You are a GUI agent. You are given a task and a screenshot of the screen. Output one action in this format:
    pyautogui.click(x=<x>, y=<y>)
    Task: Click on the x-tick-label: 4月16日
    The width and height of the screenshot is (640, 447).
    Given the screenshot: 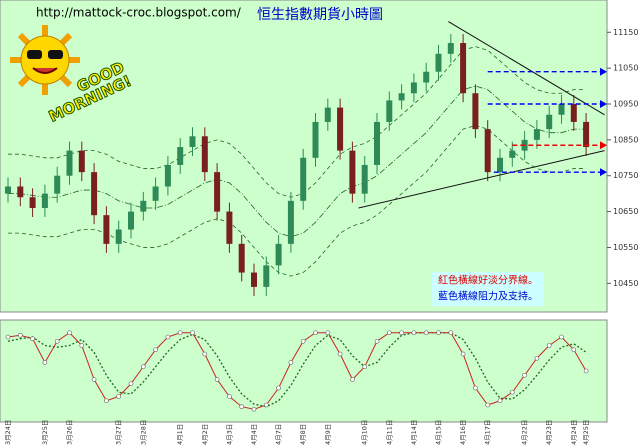 What is the action you would take?
    pyautogui.click(x=463, y=432)
    